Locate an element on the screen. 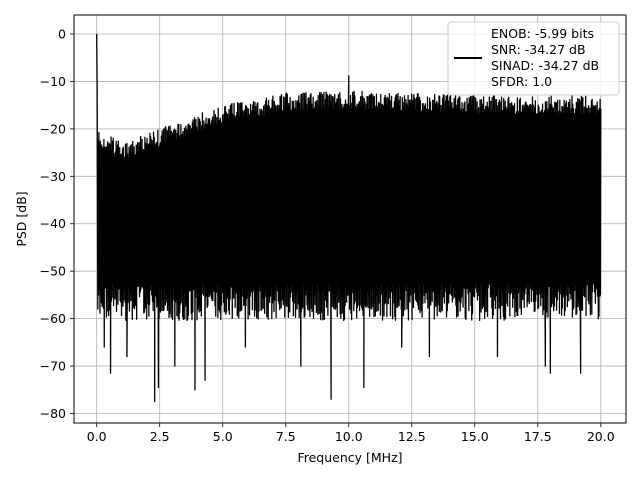 The height and width of the screenshot is (485, 640). y-tick-label: −40 is located at coordinates (53, 223).